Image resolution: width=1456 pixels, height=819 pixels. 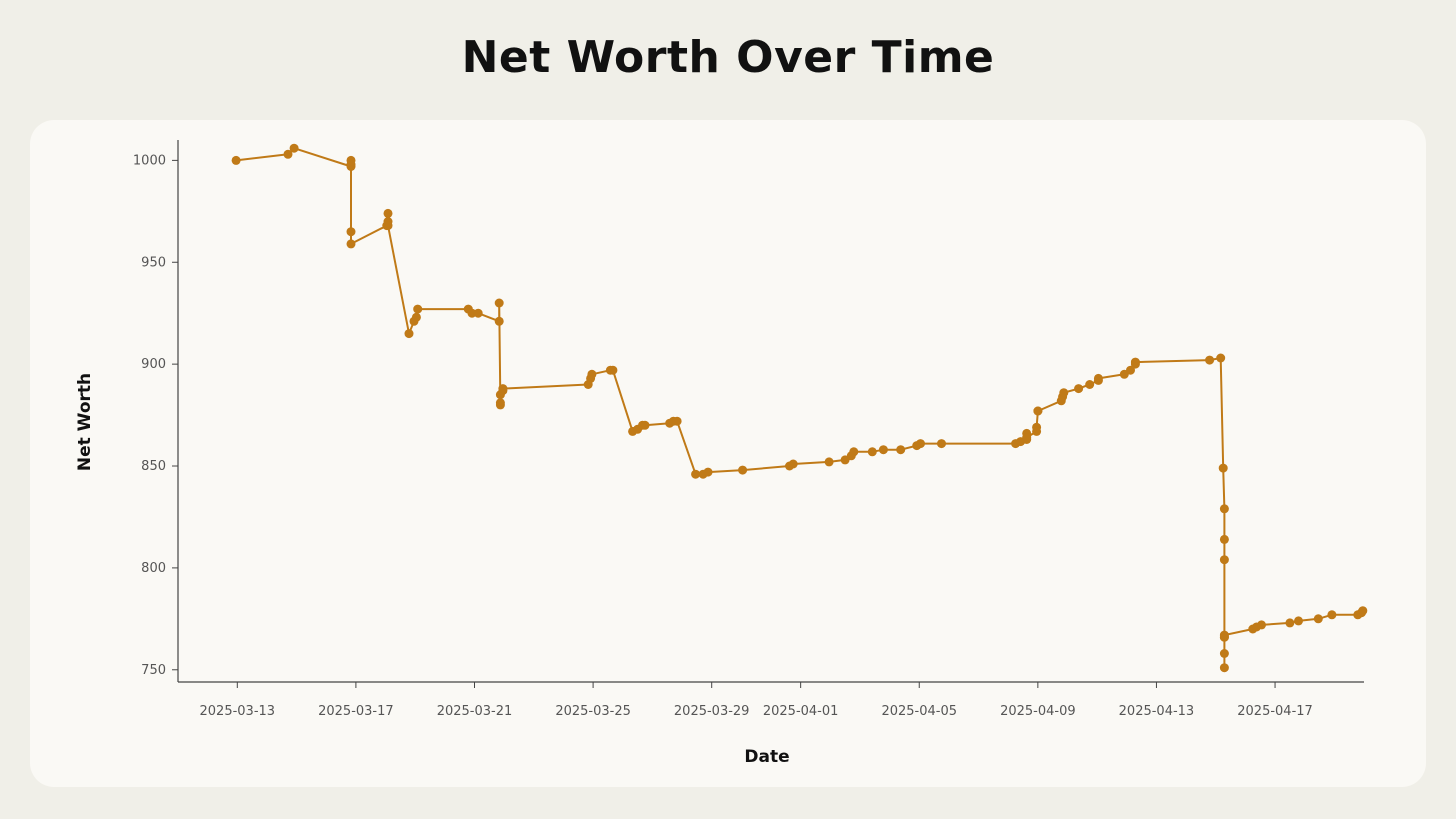 What do you see at coordinates (801, 711) in the screenshot?
I see `x-tick-label: 2025-04-01` at bounding box center [801, 711].